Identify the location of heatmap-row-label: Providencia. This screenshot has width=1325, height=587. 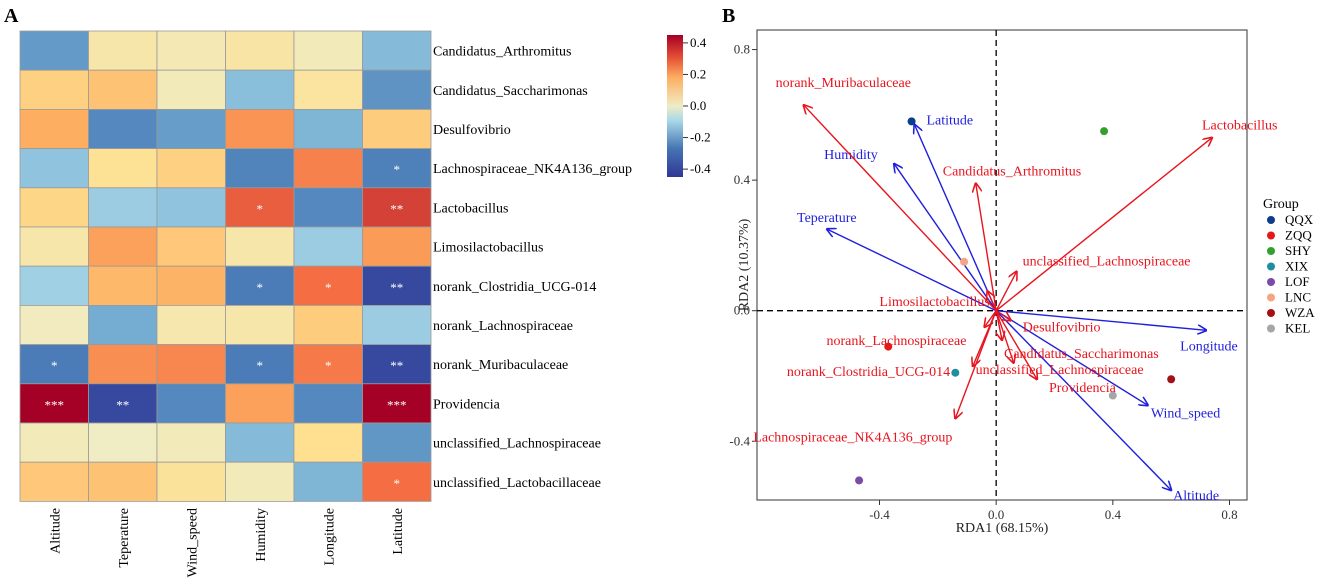
(467, 404).